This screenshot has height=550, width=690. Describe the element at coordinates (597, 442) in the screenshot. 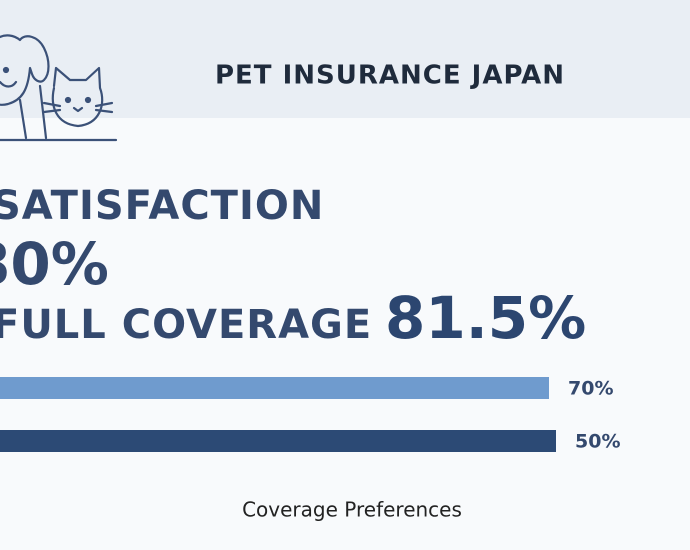

I see `bar-label: 50%` at that location.